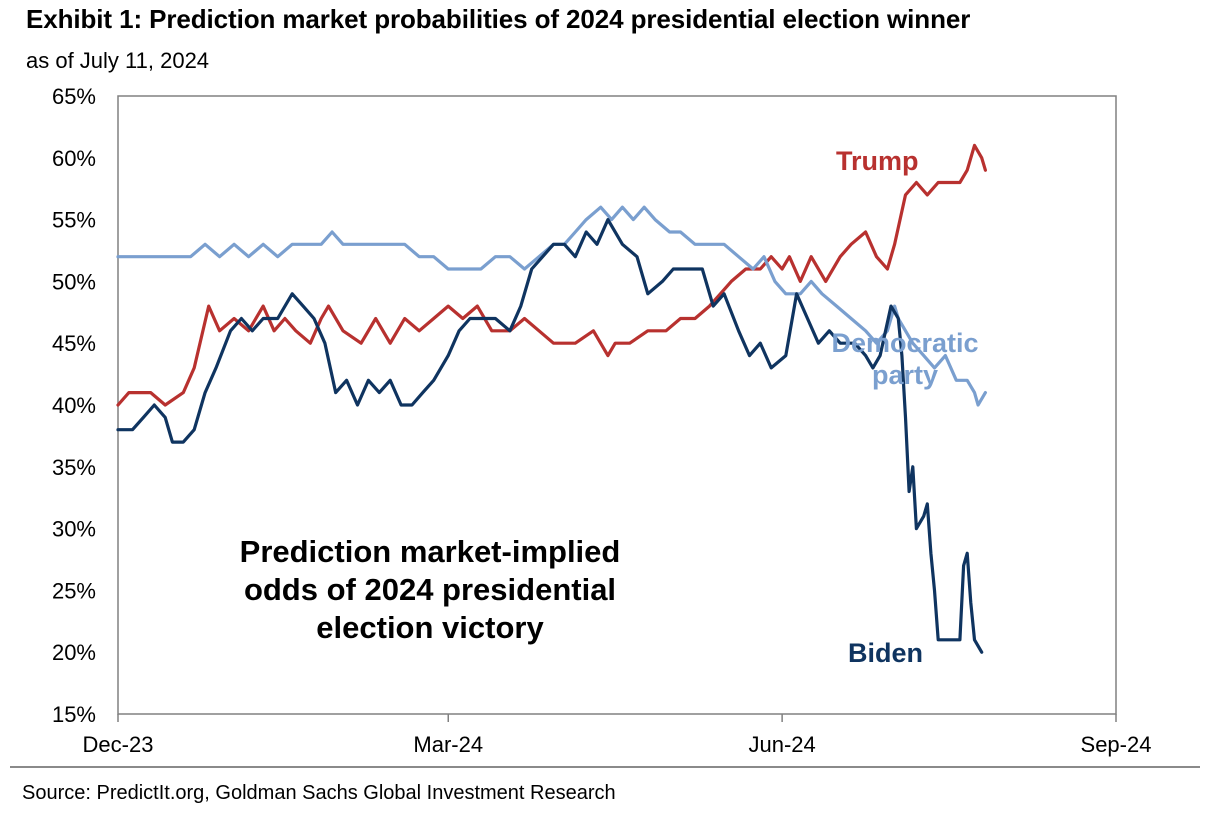 The image size is (1222, 828). I want to click on chart-annotation: odds of 2024 presidential, so click(430, 589).